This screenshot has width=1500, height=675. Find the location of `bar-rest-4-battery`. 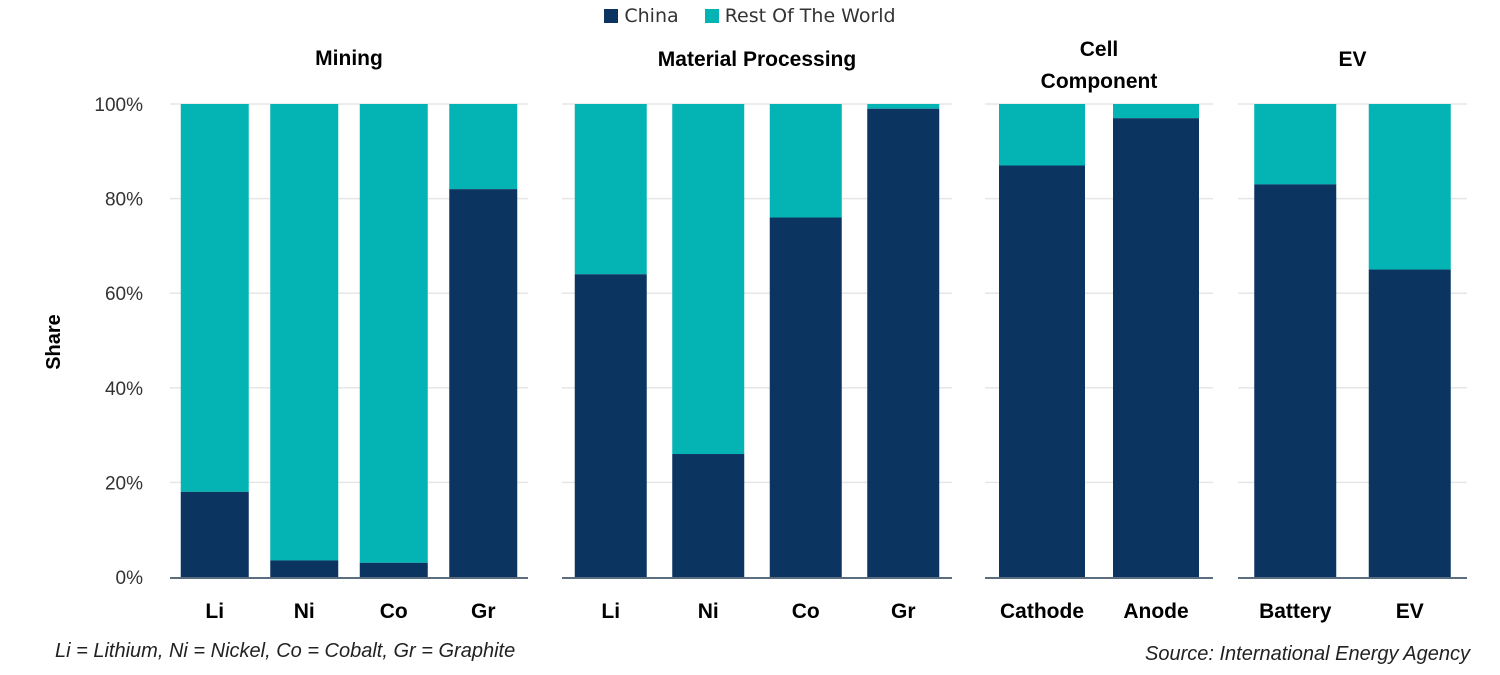

bar-rest-4-battery is located at coordinates (1295, 144).